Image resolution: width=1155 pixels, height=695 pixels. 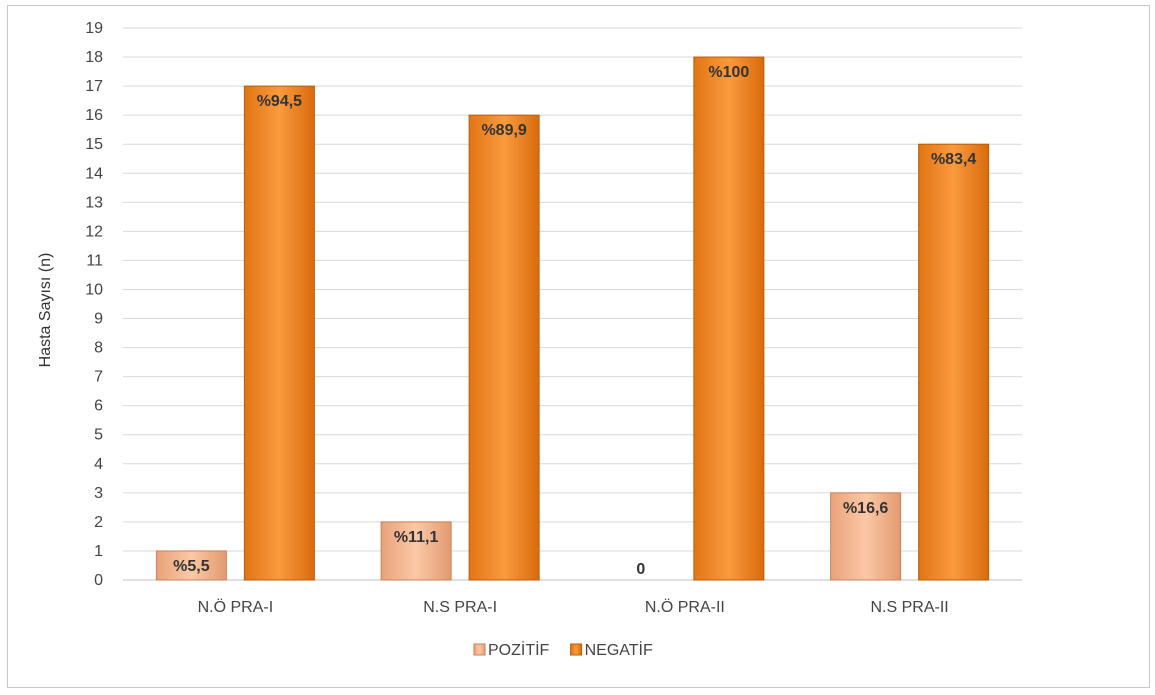 I want to click on y-tick-label: 6, so click(x=98, y=406).